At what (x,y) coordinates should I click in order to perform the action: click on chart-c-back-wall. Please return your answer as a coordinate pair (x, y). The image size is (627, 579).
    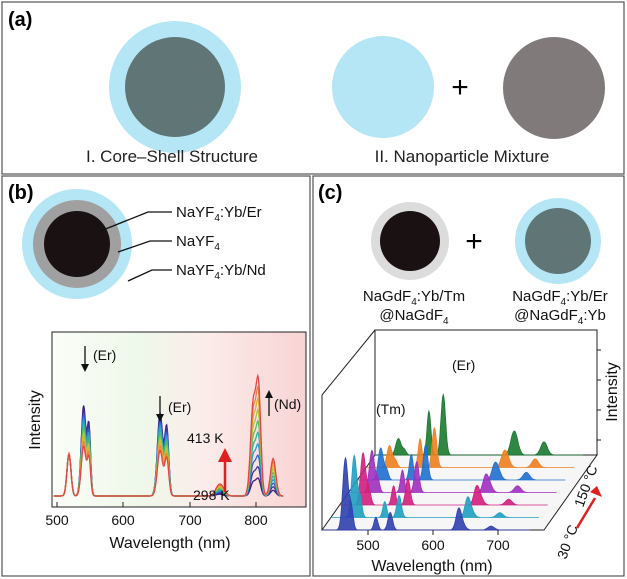
    Looking at the image, I should click on (486, 392).